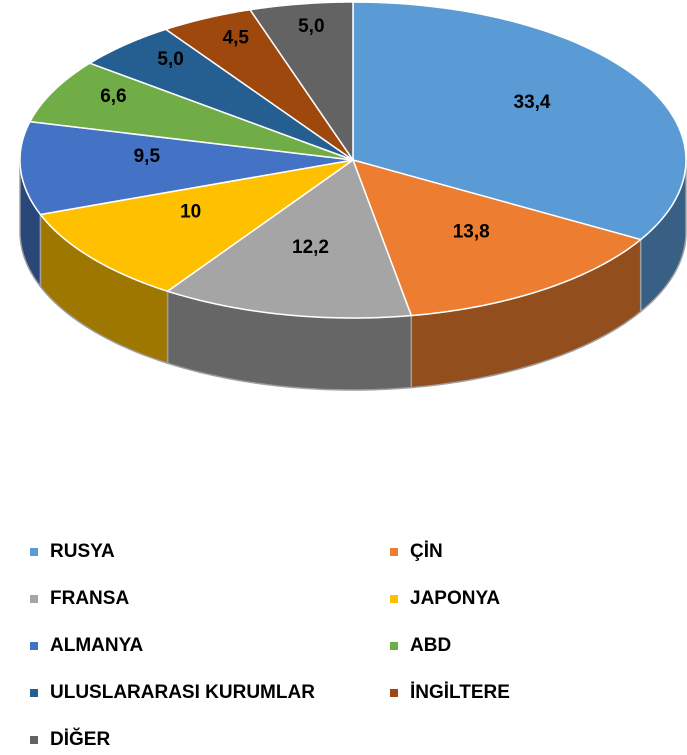  Describe the element at coordinates (97, 645) in the screenshot. I see `legend-label: ALMANYA` at that location.